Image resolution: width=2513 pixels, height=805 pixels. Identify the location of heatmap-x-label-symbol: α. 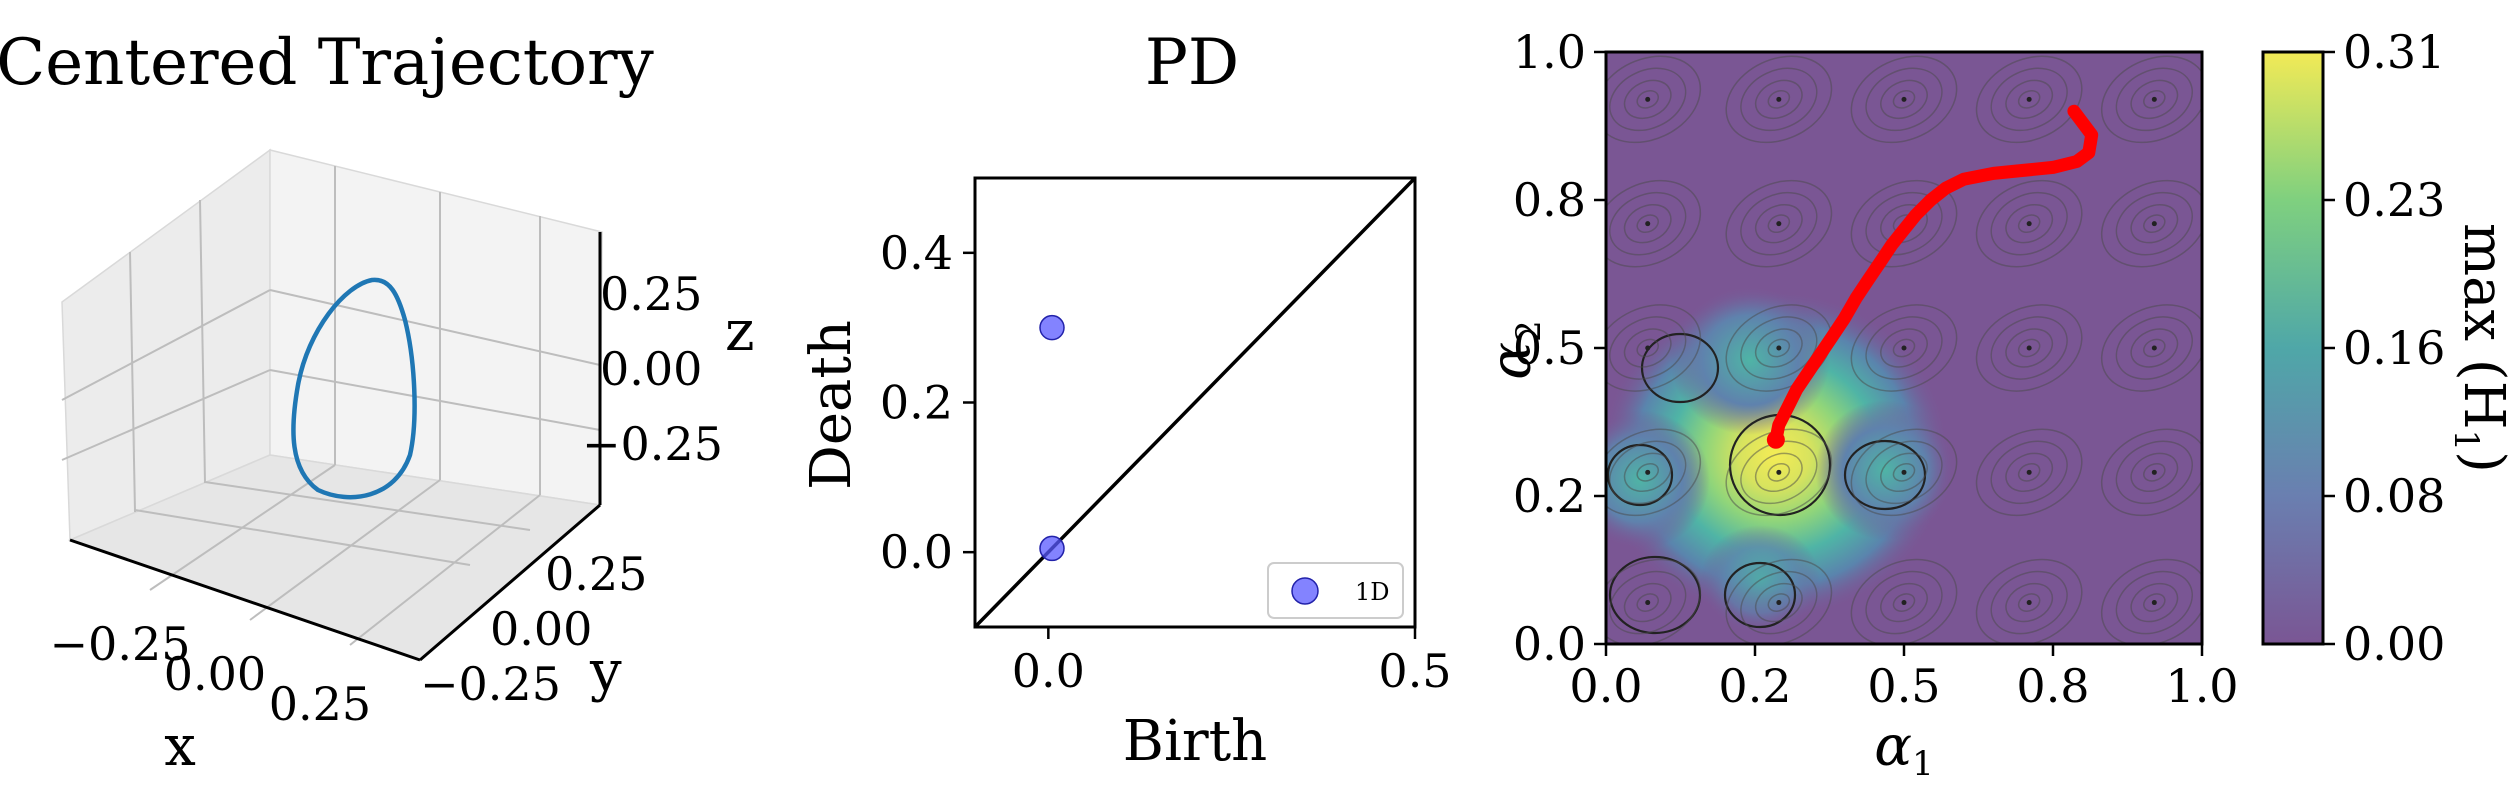
(1893, 746).